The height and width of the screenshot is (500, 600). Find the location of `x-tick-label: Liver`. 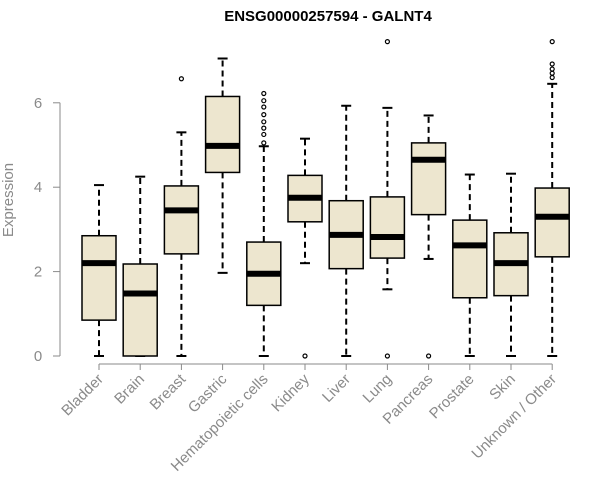

x-tick-label: Liver is located at coordinates (336, 388).